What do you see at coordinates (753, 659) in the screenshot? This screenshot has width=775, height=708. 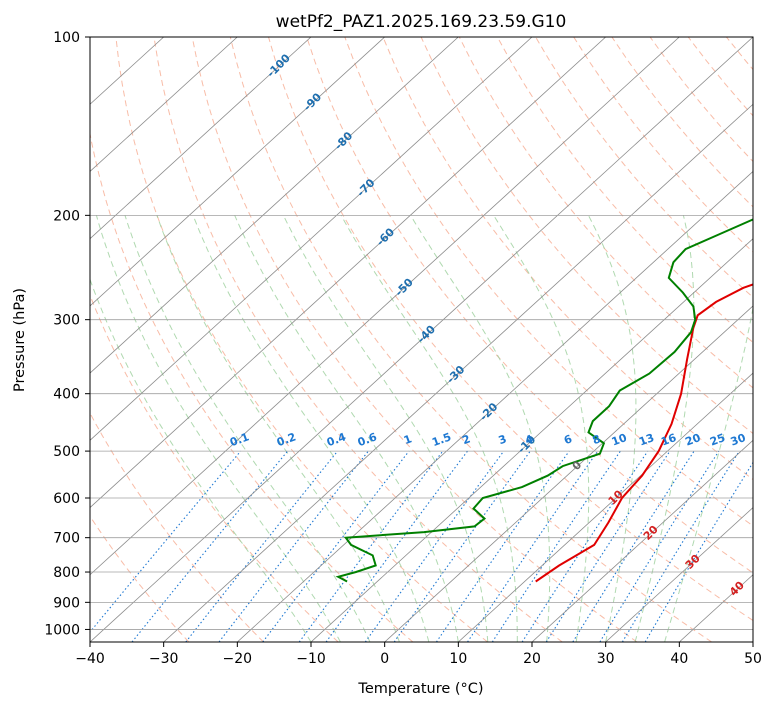 I see `x-tick-label: 50` at bounding box center [753, 659].